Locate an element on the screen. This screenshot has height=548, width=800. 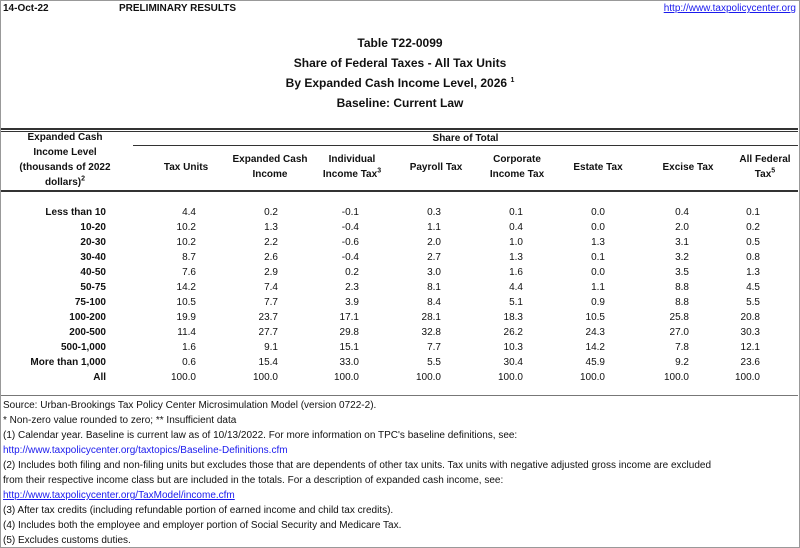
table-cell: 27.7 is located at coordinates (268, 332).